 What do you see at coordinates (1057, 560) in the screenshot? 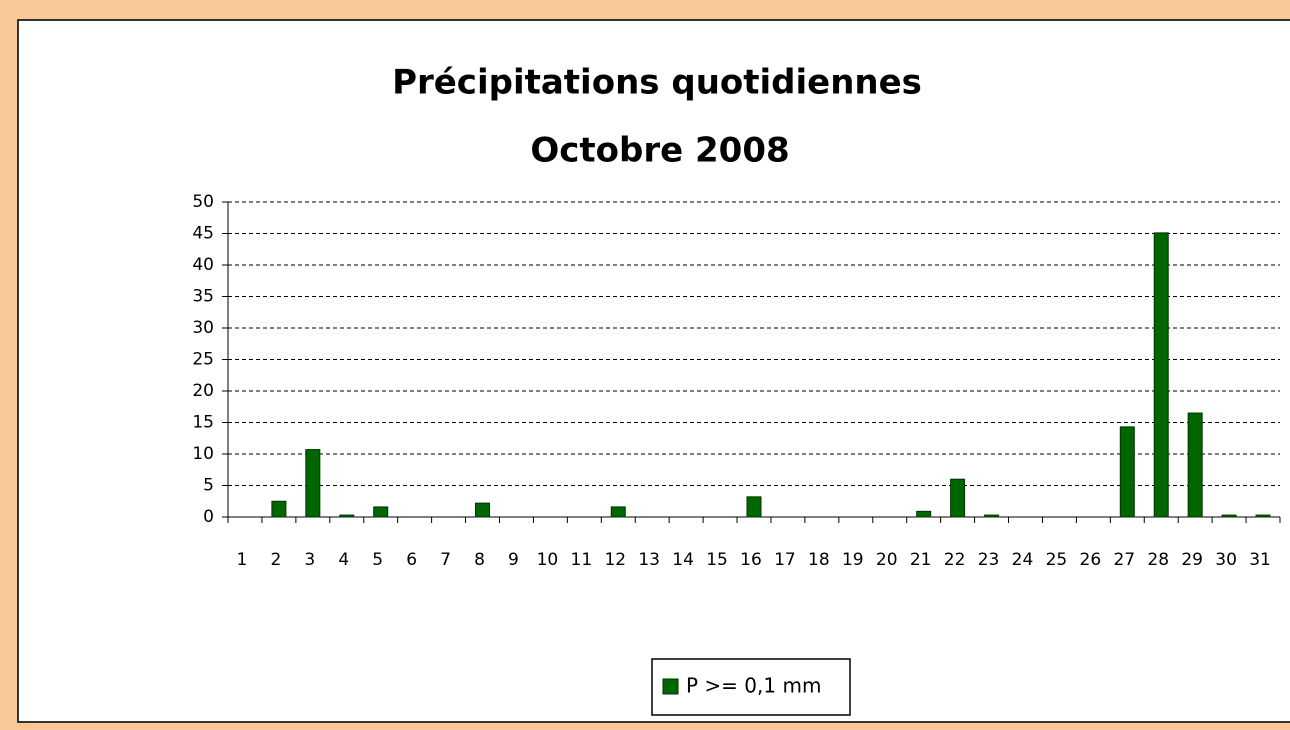
I see `x-tick-label: 25` at bounding box center [1057, 560].